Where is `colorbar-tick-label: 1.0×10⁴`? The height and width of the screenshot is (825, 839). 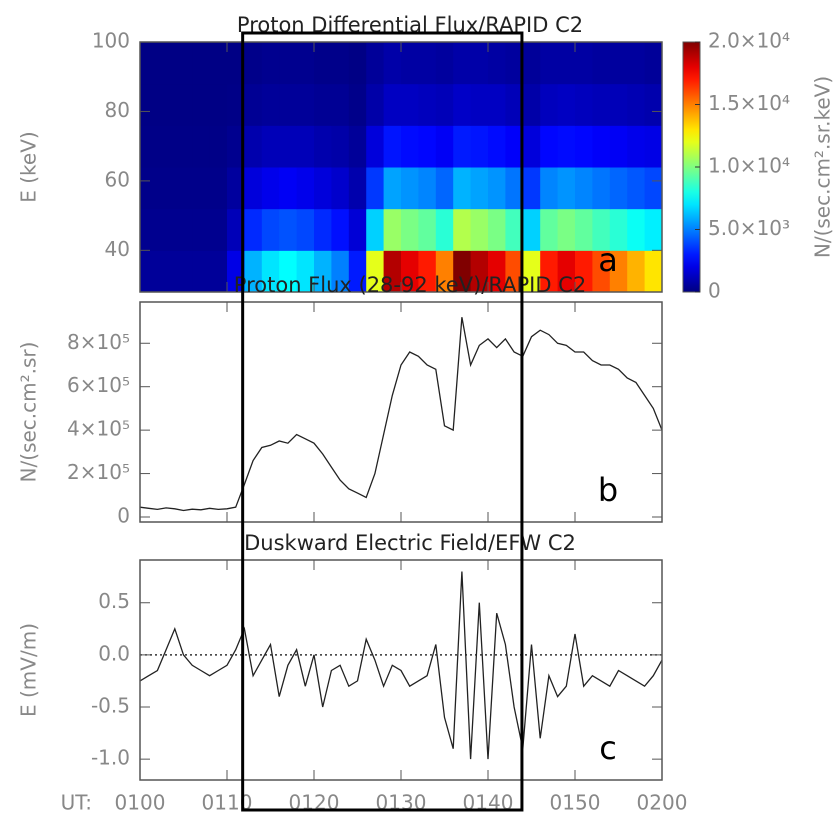
colorbar-tick-label: 1.0×10⁴ is located at coordinates (749, 166).